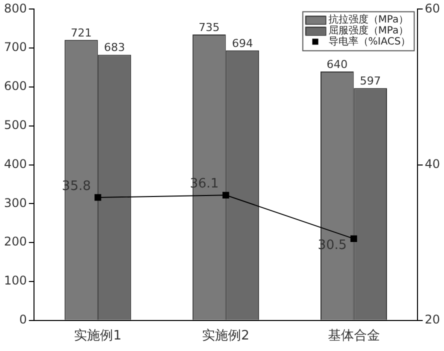 Image resolution: width=444 pixels, height=351 pixels. Describe the element at coordinates (354, 336) in the screenshot. I see `x-tick-label: 基体合金` at that location.